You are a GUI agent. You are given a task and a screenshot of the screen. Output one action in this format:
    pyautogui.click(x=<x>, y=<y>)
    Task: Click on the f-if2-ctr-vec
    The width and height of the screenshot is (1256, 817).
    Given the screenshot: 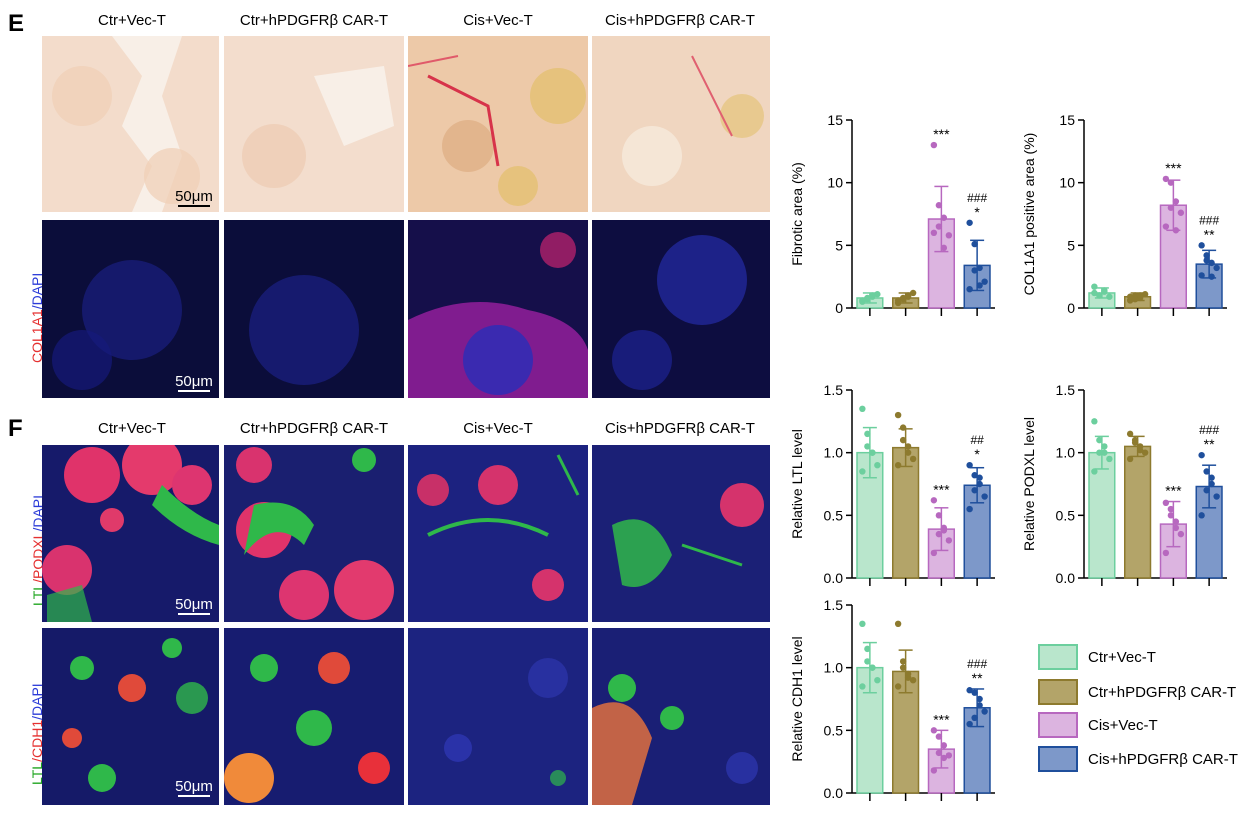 What is the action you would take?
    pyautogui.click(x=130, y=716)
    